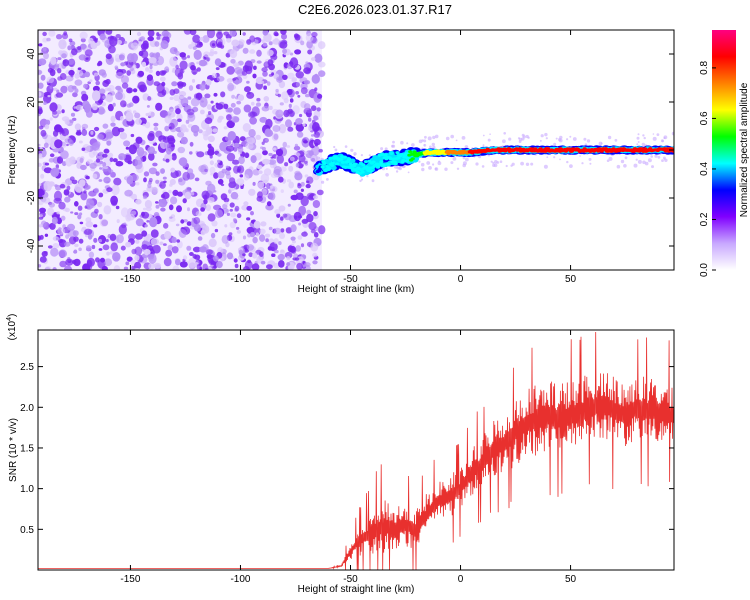  What do you see at coordinates (27, 530) in the screenshot?
I see `y-tick-label: 0.5` at bounding box center [27, 530].